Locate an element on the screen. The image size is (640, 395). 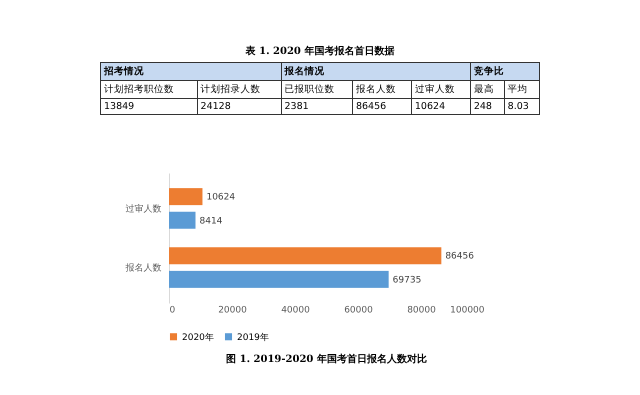
data-label: 86456 is located at coordinates (459, 257).